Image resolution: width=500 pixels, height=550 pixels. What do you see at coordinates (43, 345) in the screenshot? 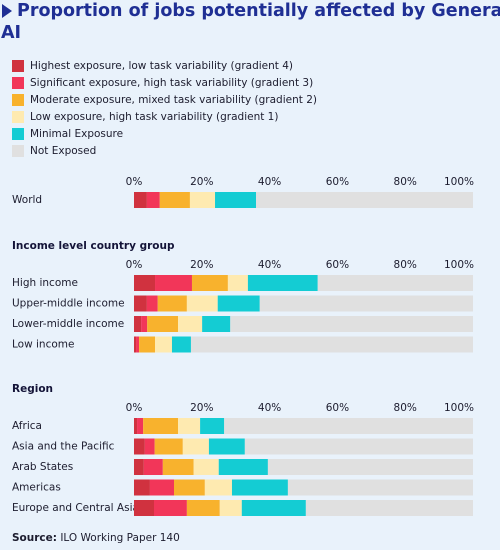
I see `category-label: Low income` at bounding box center [43, 345].